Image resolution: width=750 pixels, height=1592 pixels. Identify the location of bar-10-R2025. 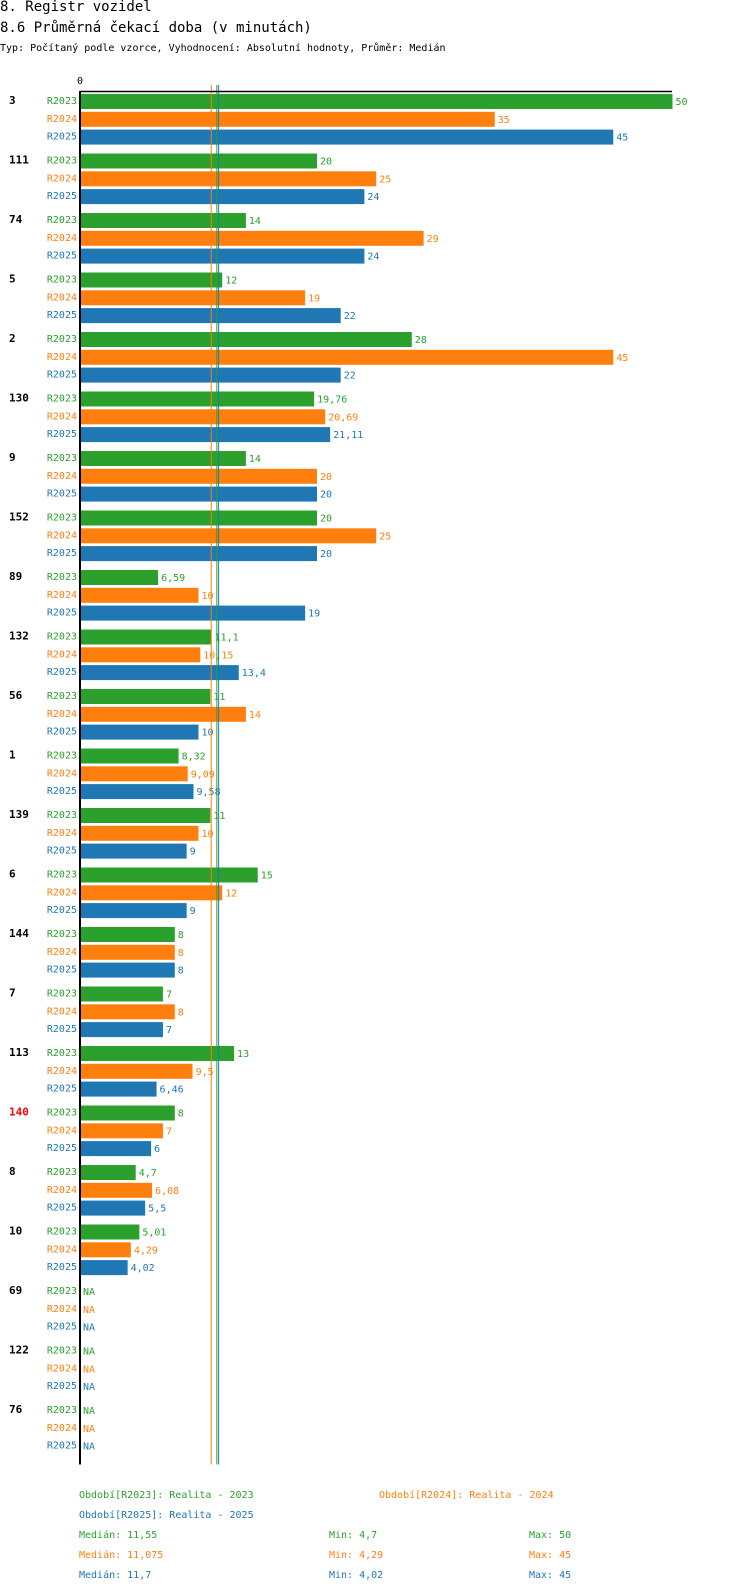
(104, 1268).